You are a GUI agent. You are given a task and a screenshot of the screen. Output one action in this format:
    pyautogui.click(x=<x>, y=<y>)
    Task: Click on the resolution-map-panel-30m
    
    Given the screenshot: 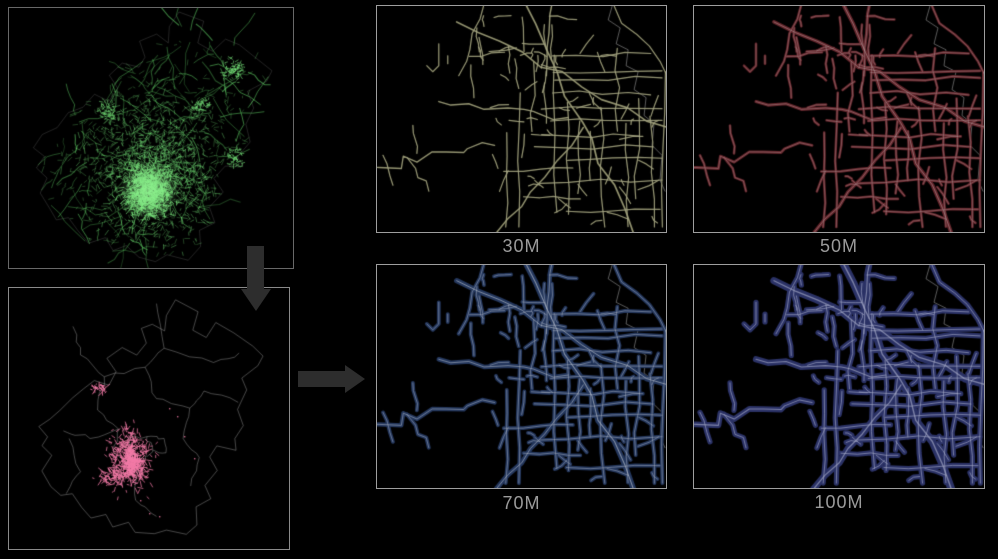 What is the action you would take?
    pyautogui.click(x=521, y=119)
    